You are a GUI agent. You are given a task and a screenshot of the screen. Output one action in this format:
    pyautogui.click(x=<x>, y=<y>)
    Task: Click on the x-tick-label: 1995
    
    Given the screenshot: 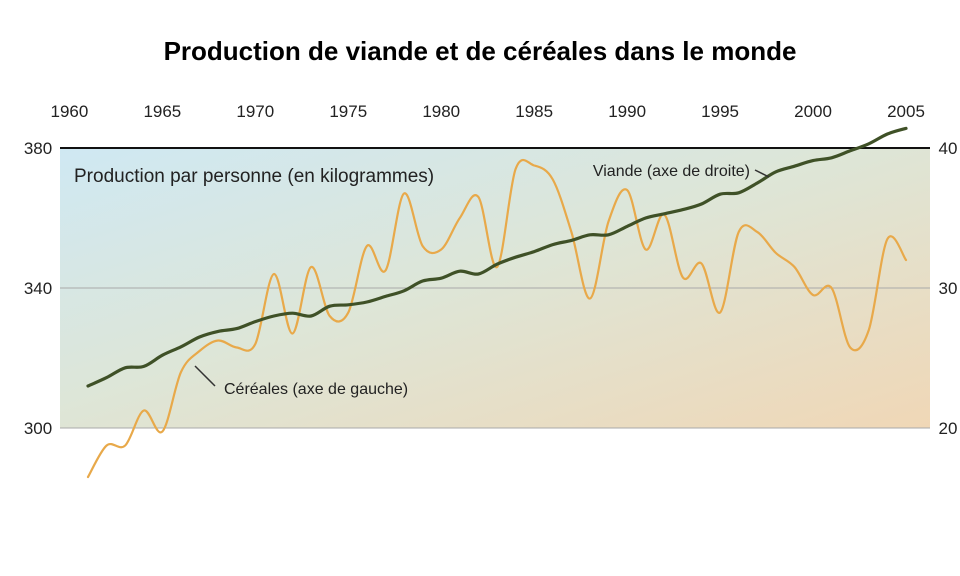 What is the action you would take?
    pyautogui.click(x=720, y=111)
    